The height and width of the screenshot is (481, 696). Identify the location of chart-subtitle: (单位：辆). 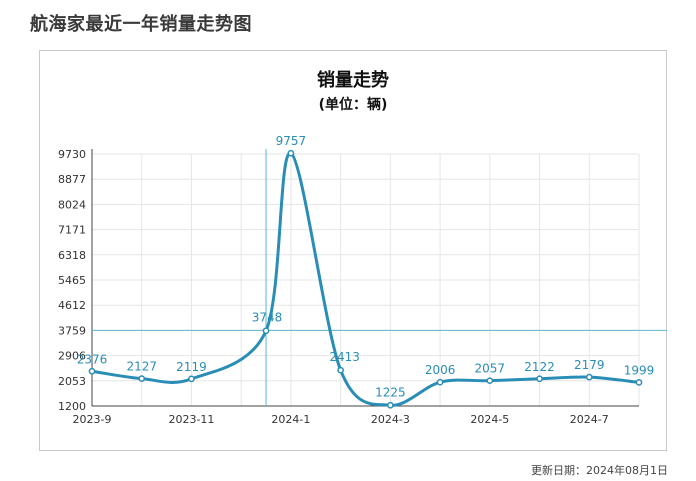
(353, 105).